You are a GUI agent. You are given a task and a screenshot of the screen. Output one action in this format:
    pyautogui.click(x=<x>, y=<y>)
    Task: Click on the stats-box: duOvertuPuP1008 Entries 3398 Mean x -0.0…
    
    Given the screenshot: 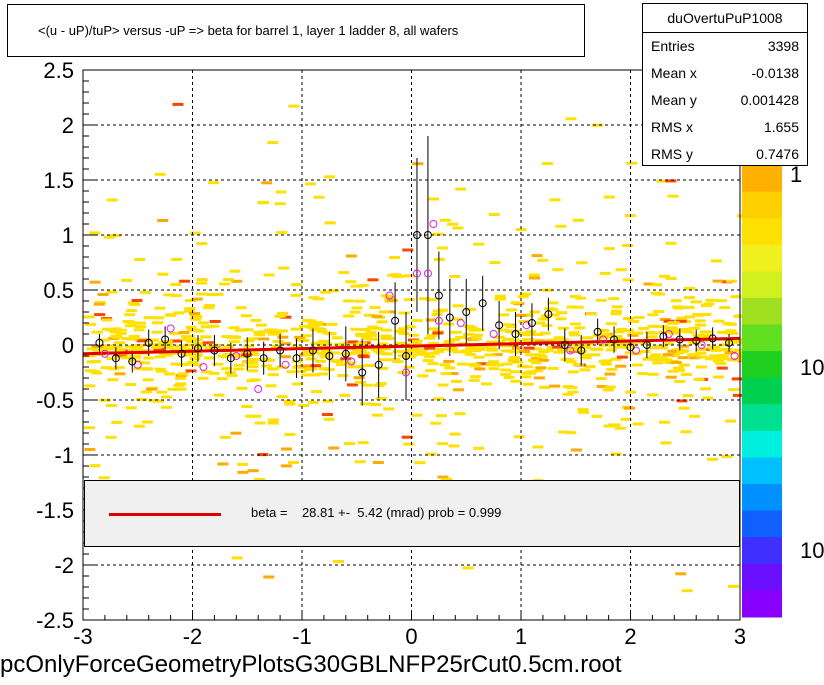 What is the action you would take?
    pyautogui.click(x=725, y=84)
    